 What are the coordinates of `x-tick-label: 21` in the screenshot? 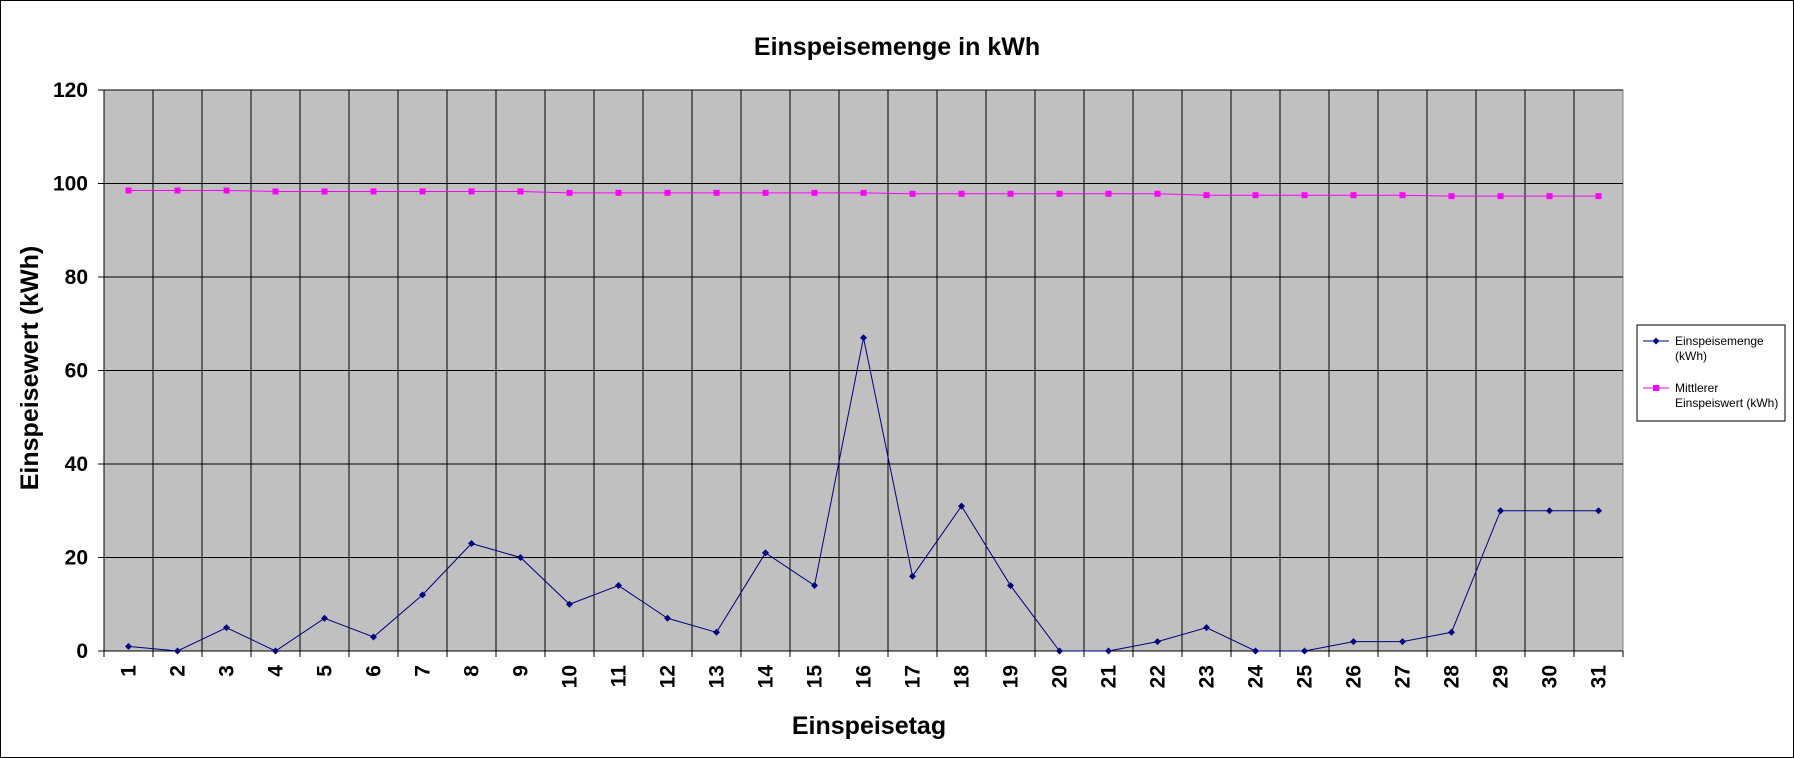 It's located at (1109, 677).